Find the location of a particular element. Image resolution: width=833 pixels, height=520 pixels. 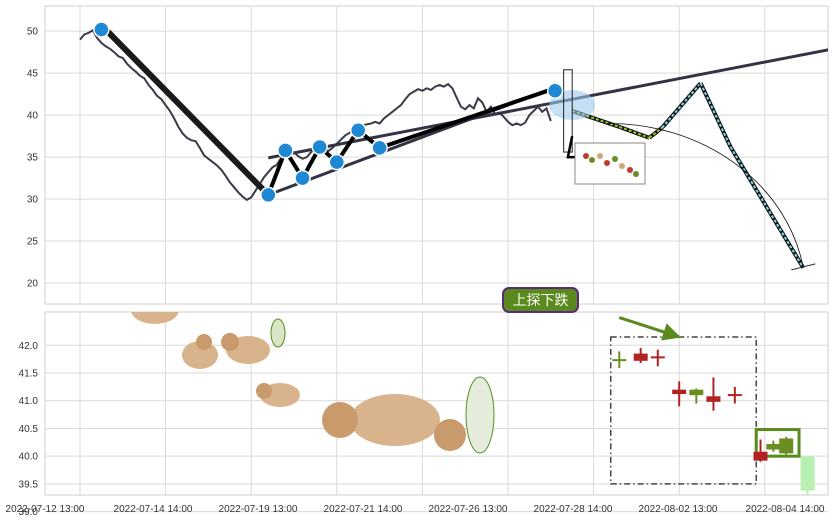

lower-y-tick-label: 40.0 is located at coordinates (29, 457).